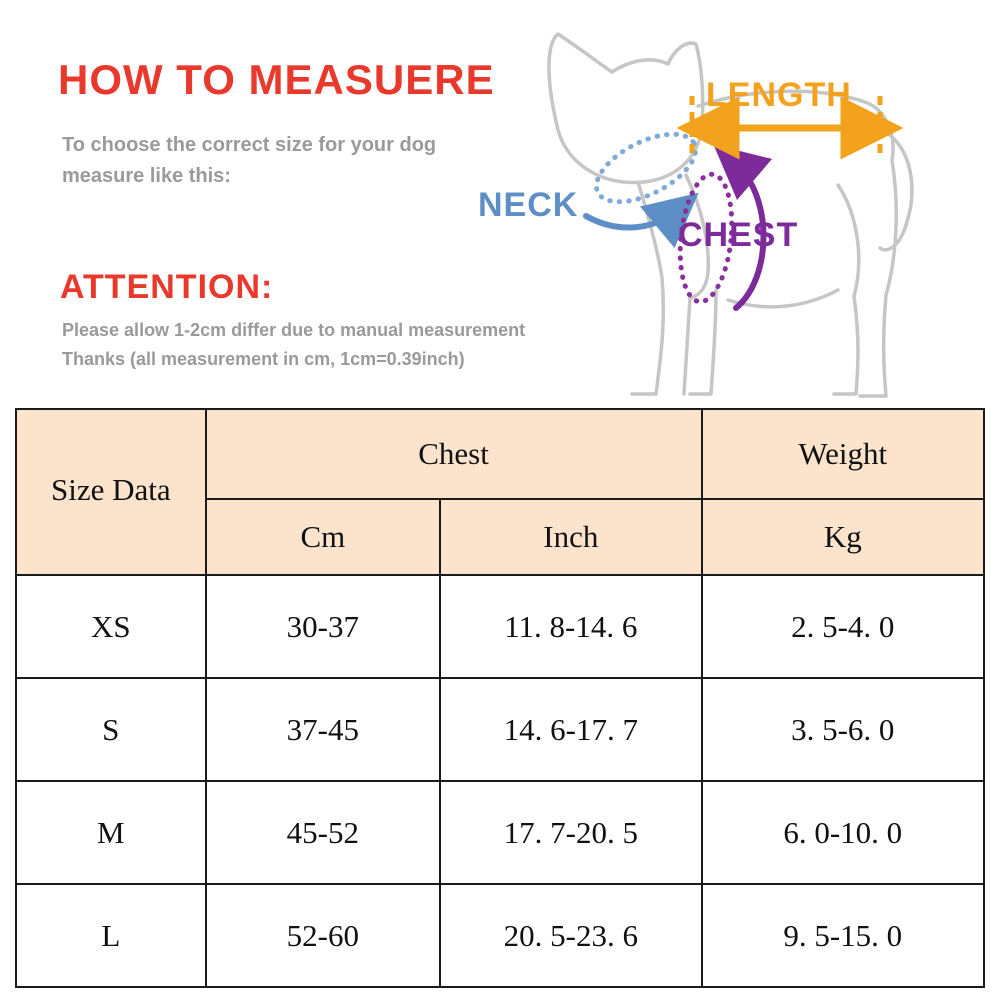  I want to click on attention-heading: ATTENTION:, so click(167, 287).